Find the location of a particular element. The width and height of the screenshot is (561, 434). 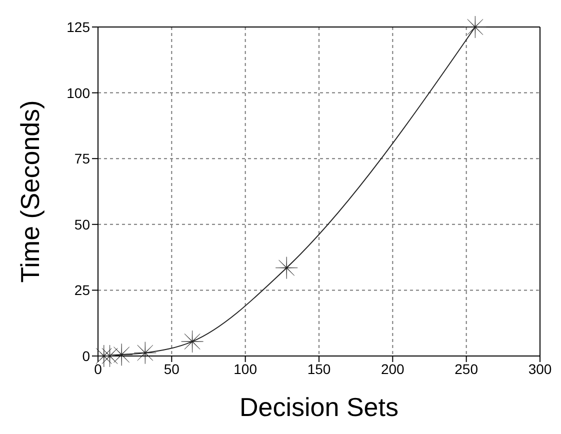

y-tick-label: 75 is located at coordinates (82, 158).